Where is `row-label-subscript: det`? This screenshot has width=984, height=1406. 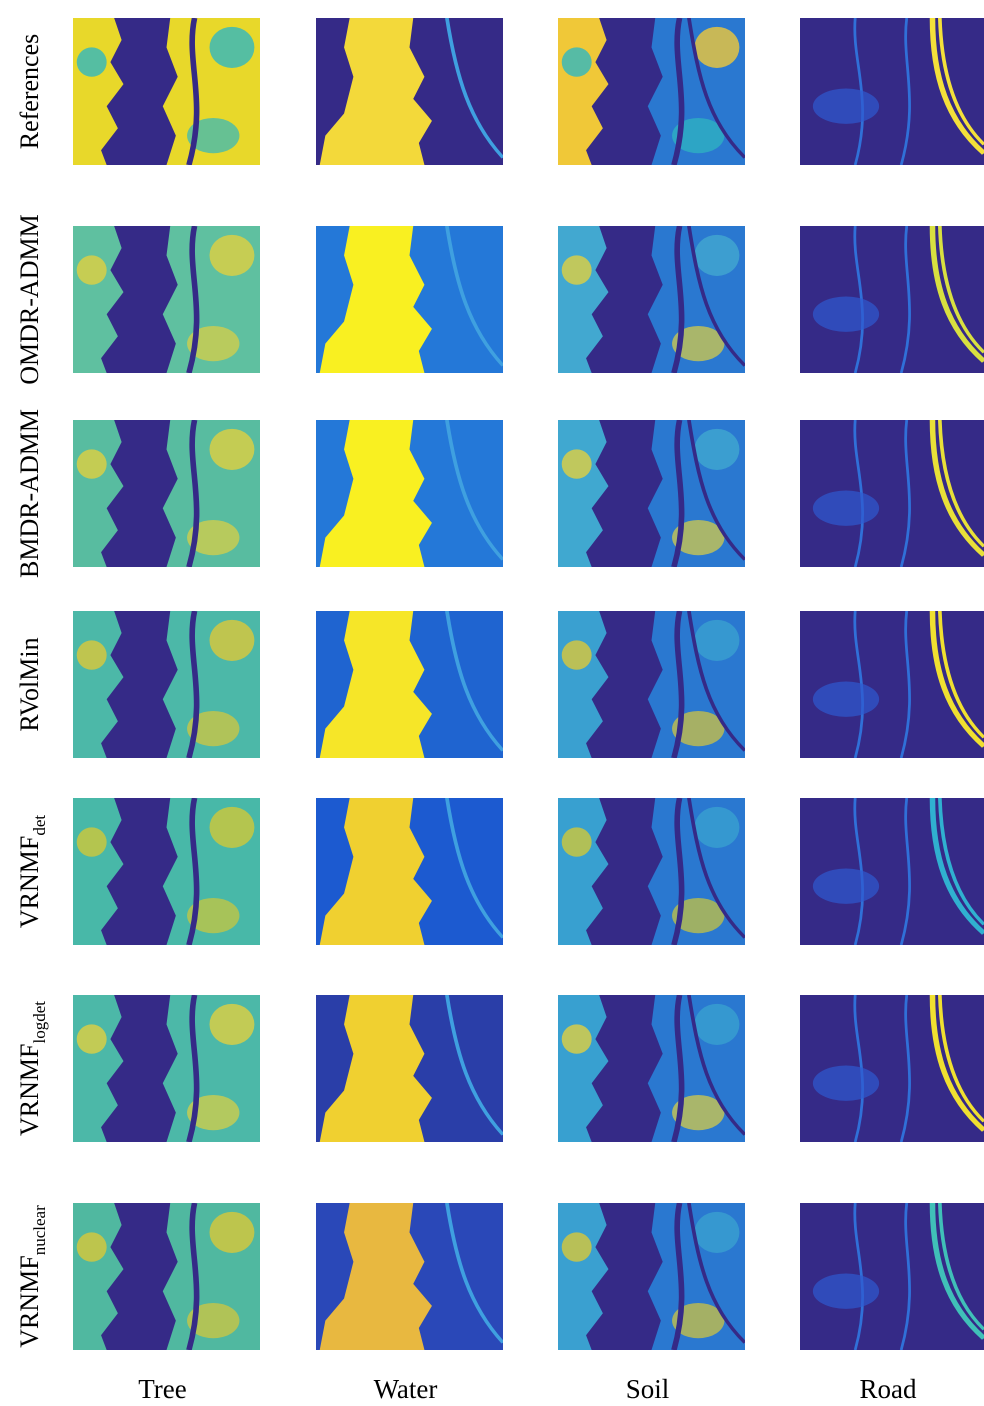
row-label-subscript: det is located at coordinates (39, 825).